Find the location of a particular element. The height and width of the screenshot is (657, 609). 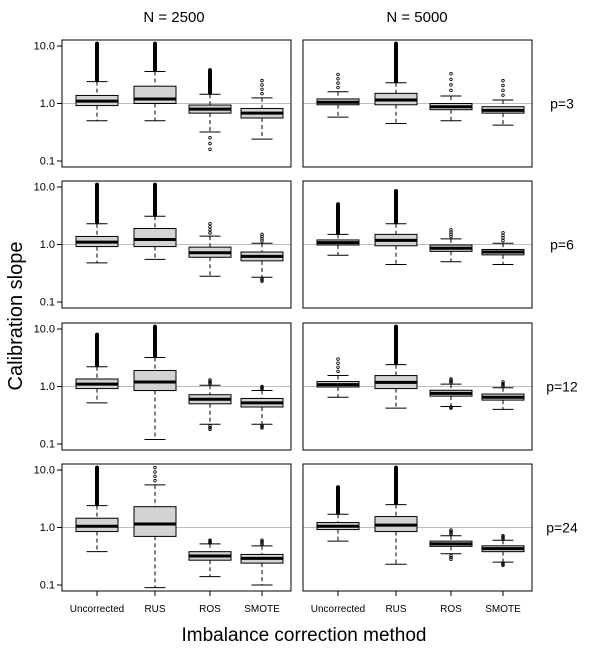

panel-p=6-2: p=6 is located at coordinates (438, 244).